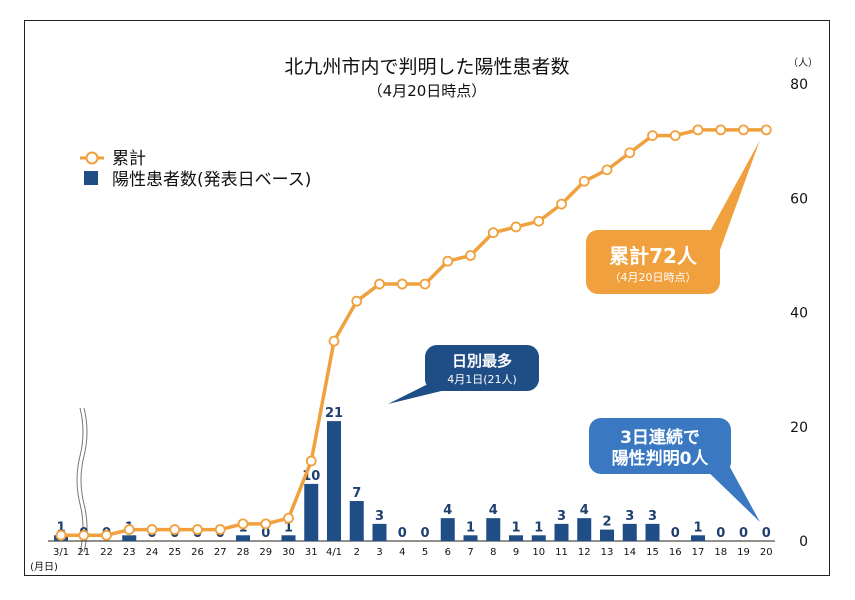  Describe the element at coordinates (44, 567) in the screenshot. I see `x-unit-label: (月日)` at that location.